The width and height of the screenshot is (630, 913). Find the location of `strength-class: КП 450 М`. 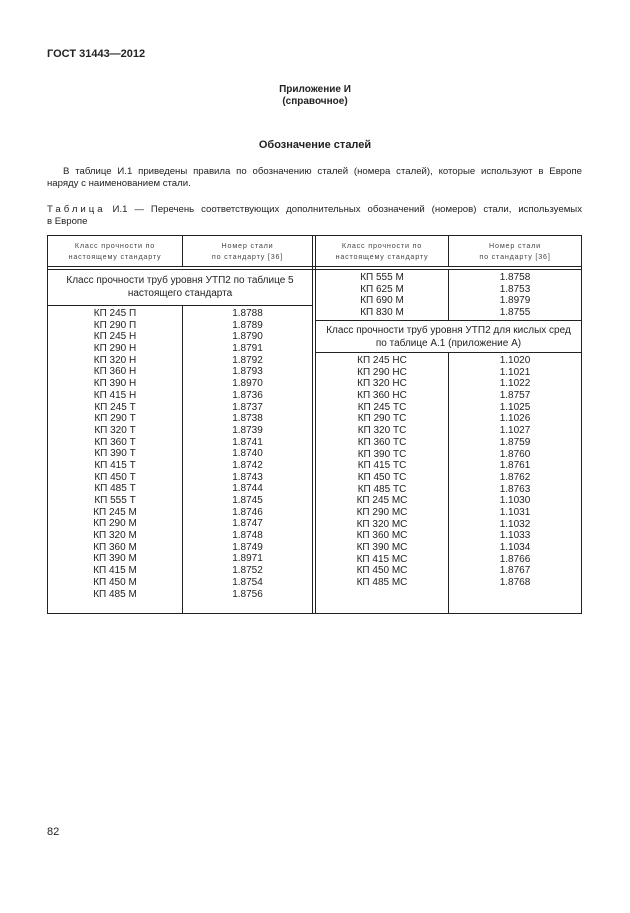

strength-class: КП 450 М is located at coordinates (115, 582).